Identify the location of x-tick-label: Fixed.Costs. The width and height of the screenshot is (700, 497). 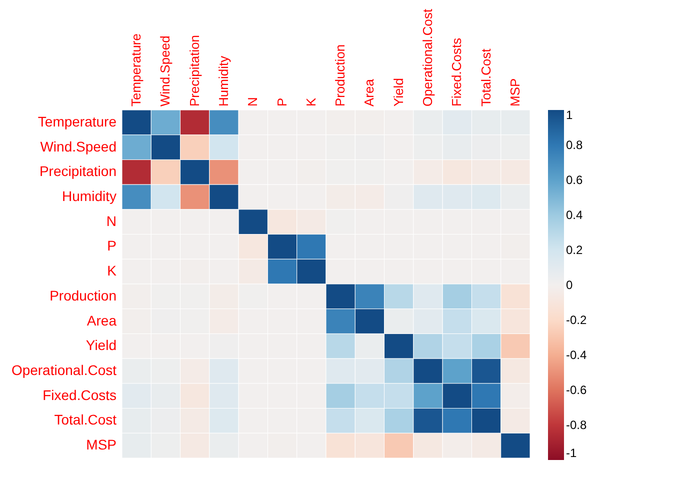
(456, 71).